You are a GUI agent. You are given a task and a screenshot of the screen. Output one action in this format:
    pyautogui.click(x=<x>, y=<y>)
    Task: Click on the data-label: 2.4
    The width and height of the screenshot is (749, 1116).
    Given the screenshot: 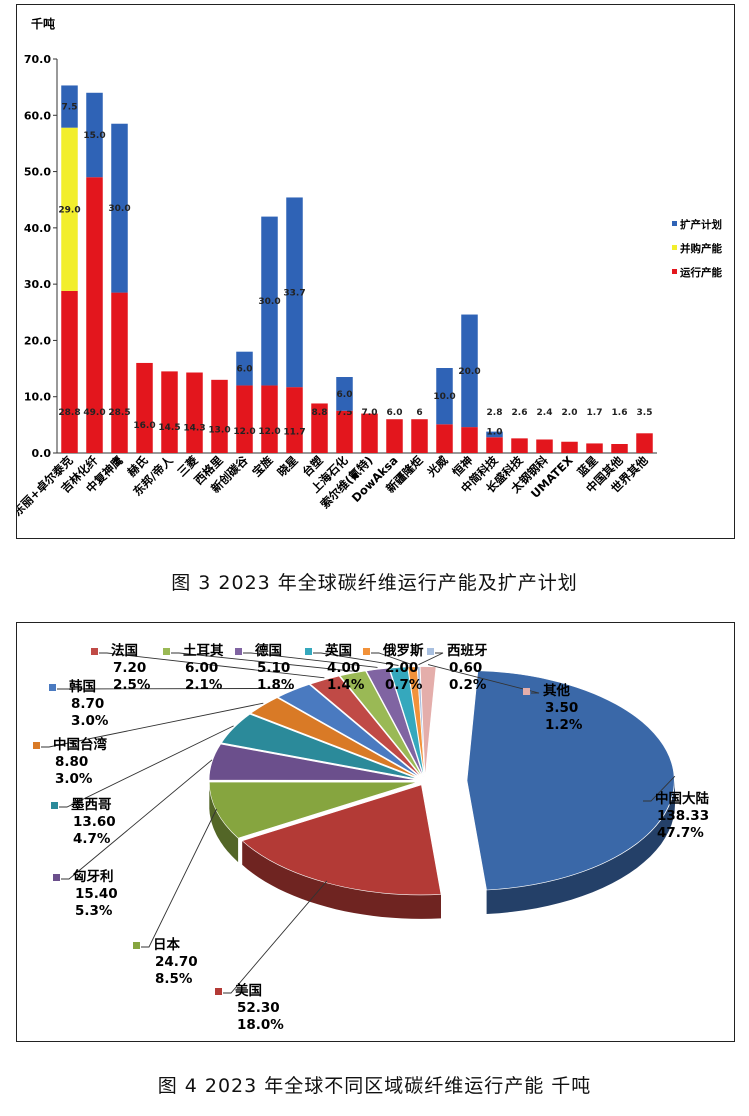 What is the action you would take?
    pyautogui.click(x=545, y=413)
    